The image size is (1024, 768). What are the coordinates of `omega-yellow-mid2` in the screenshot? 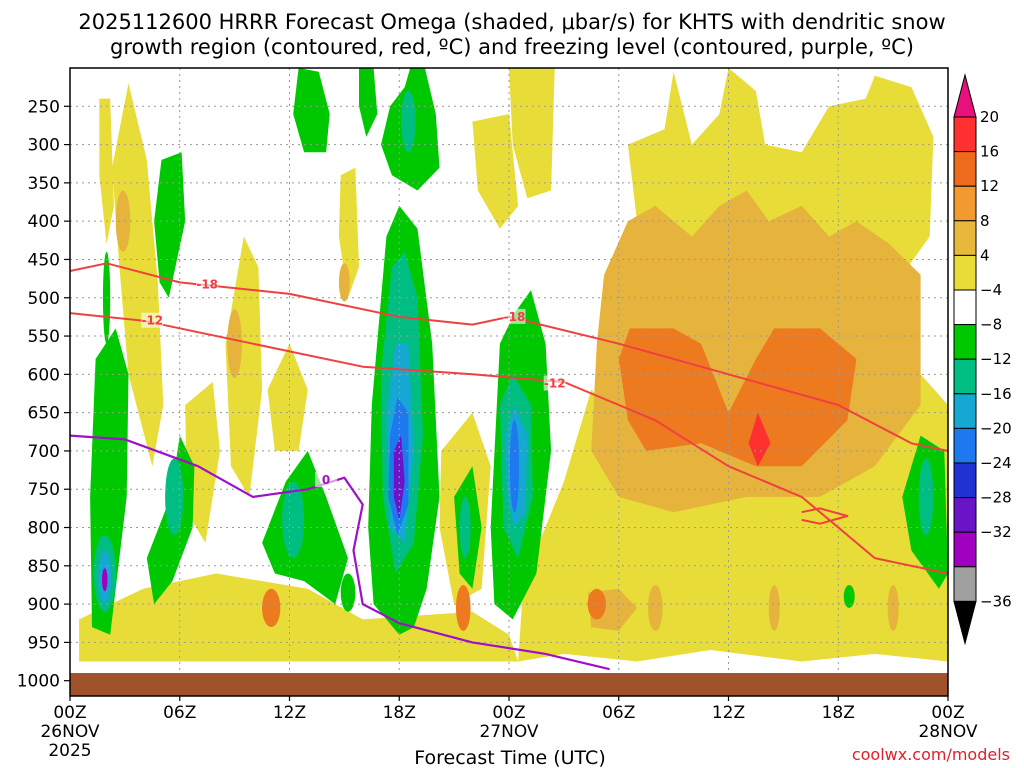 It's located at (495, 171).